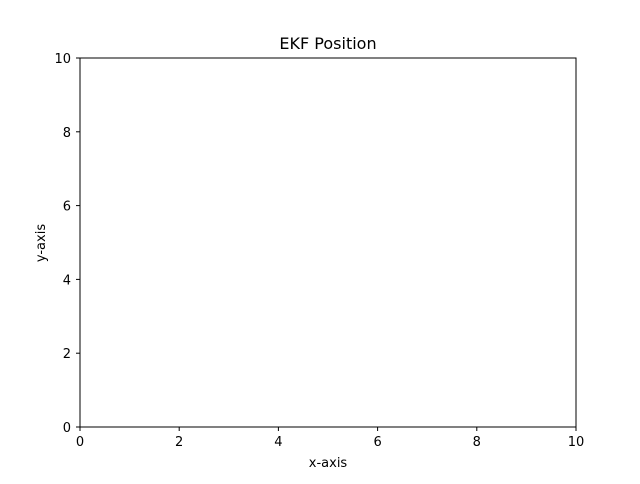  I want to click on y-tick-label: 8, so click(67, 133).